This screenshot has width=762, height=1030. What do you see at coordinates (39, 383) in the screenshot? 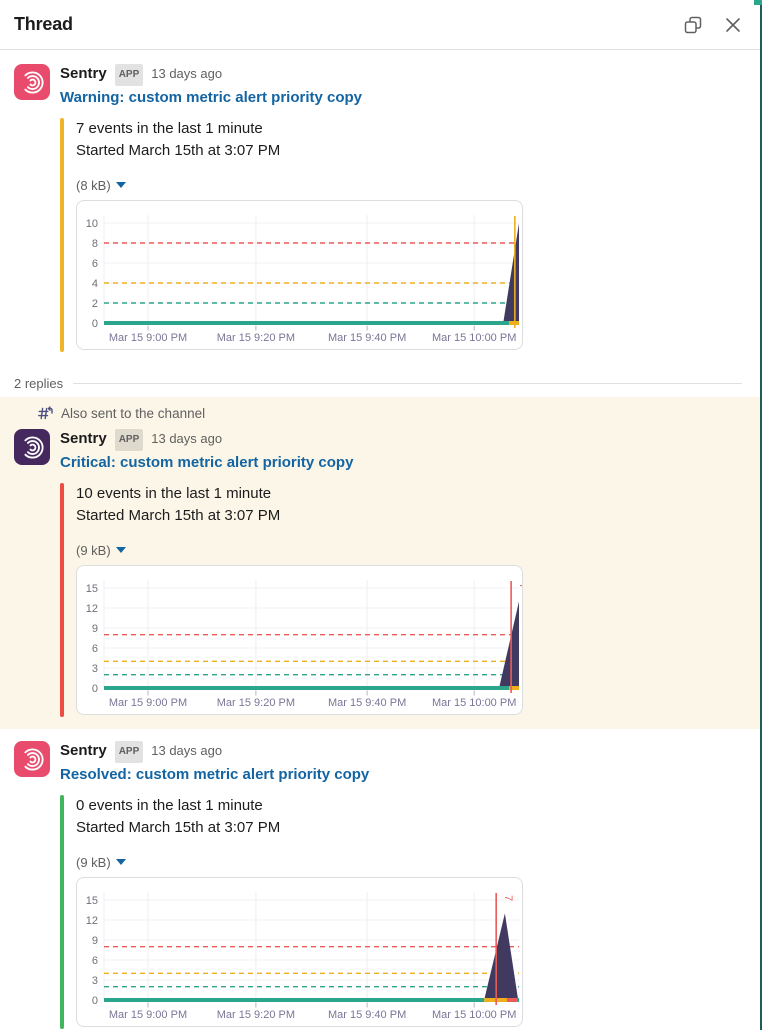
I see `replies-count: 2 replies` at bounding box center [39, 383].